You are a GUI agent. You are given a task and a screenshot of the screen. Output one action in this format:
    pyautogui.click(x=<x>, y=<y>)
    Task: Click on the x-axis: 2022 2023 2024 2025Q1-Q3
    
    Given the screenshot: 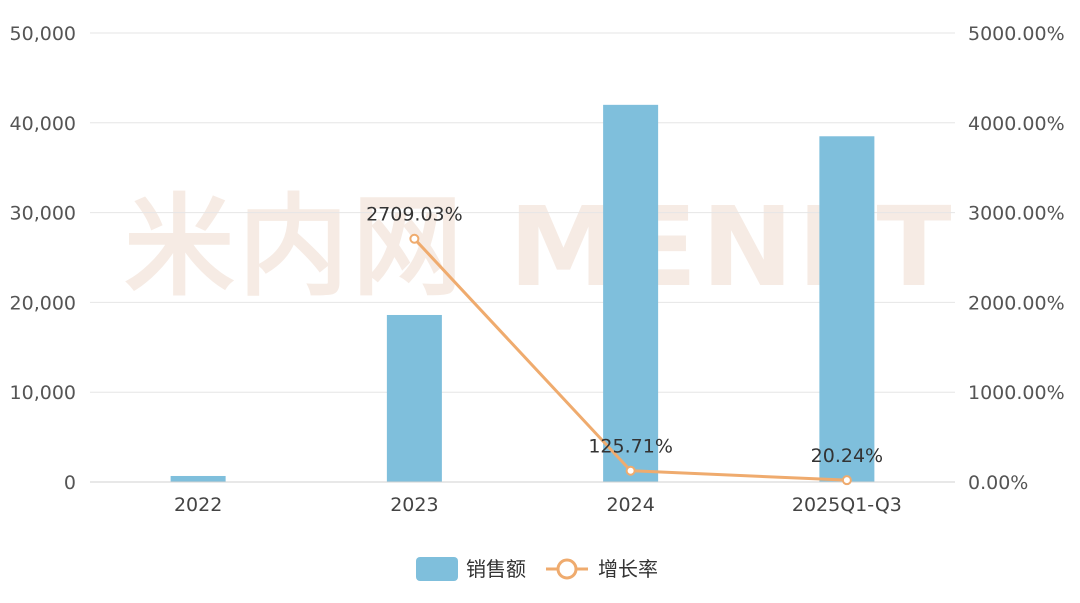 What is the action you would take?
    pyautogui.click(x=522, y=498)
    